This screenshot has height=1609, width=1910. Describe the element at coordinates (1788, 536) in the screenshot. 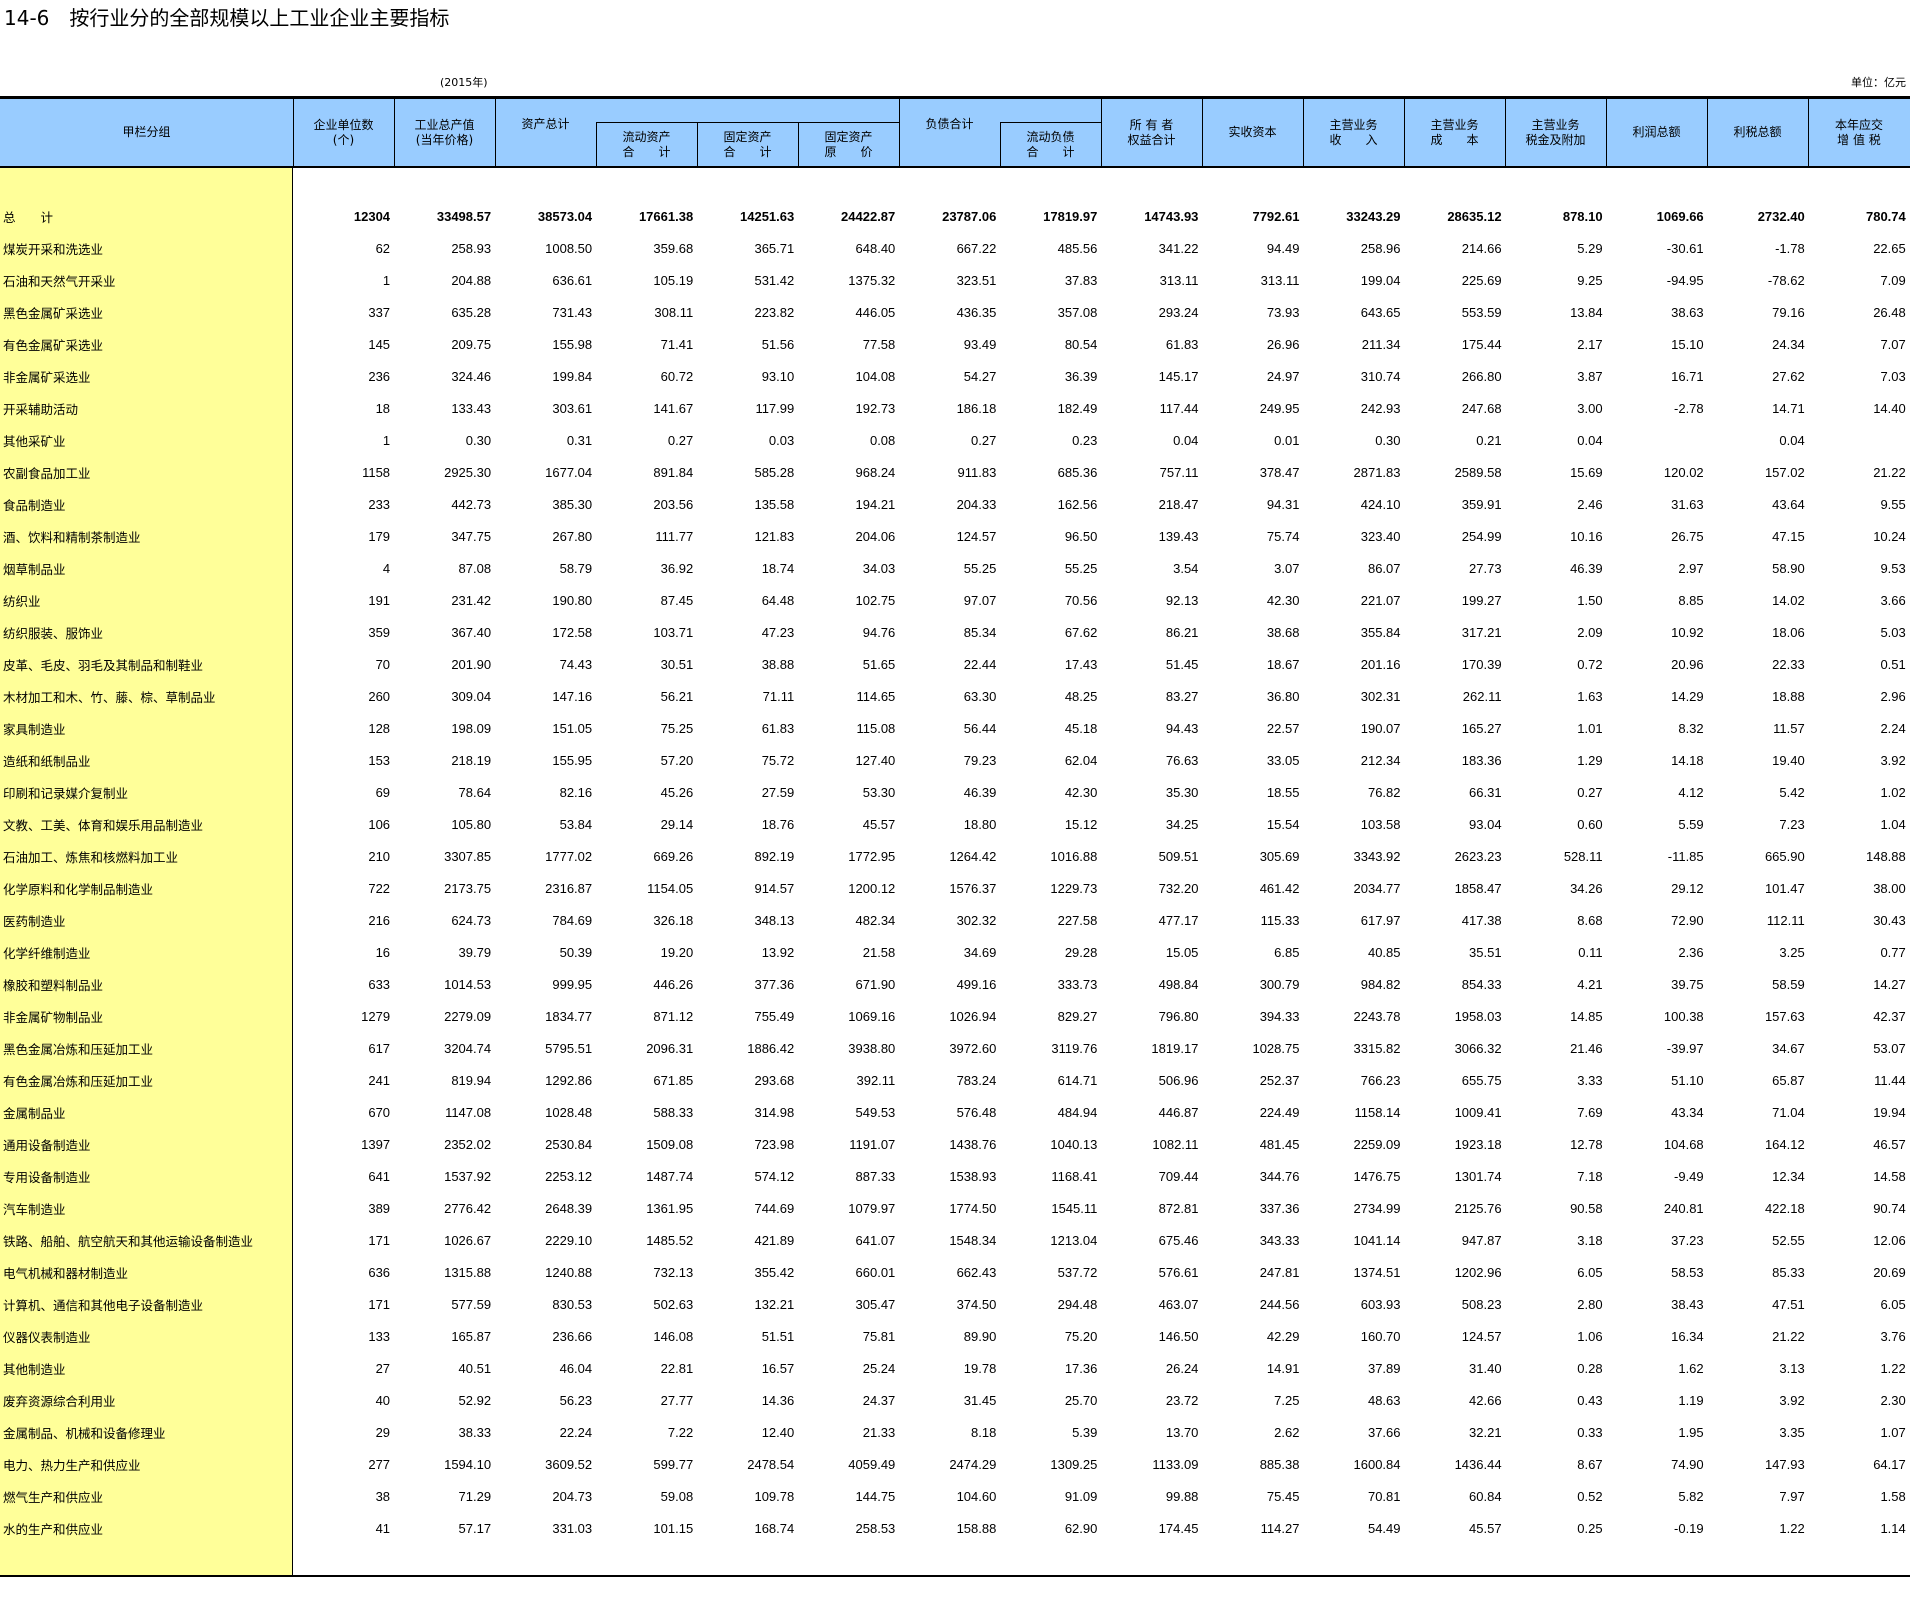

I see `cell-value: 47.15` at that location.